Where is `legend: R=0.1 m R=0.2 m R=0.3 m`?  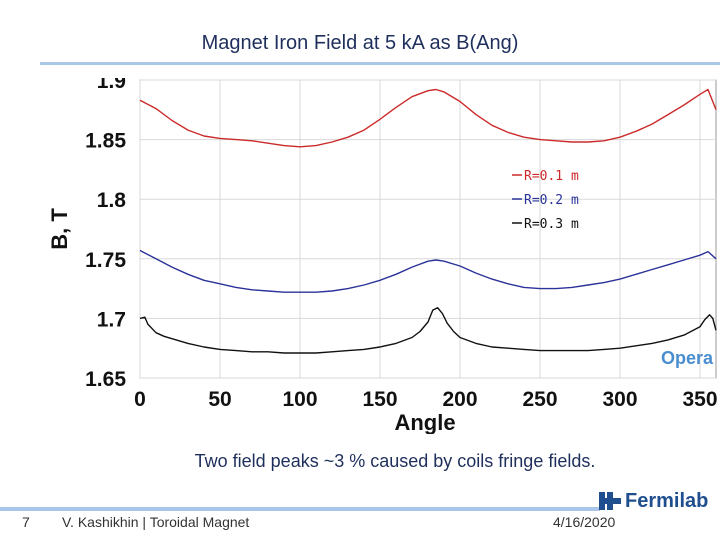 legend: R=0.1 m R=0.2 m R=0.3 m is located at coordinates (545, 200).